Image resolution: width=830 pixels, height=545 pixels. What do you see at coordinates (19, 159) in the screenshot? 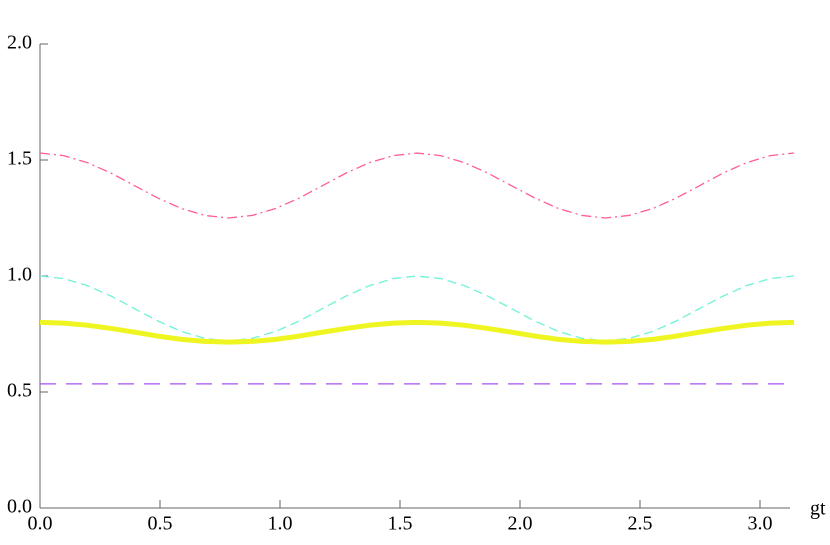
I see `y-tick-label: 1.5` at bounding box center [19, 159].